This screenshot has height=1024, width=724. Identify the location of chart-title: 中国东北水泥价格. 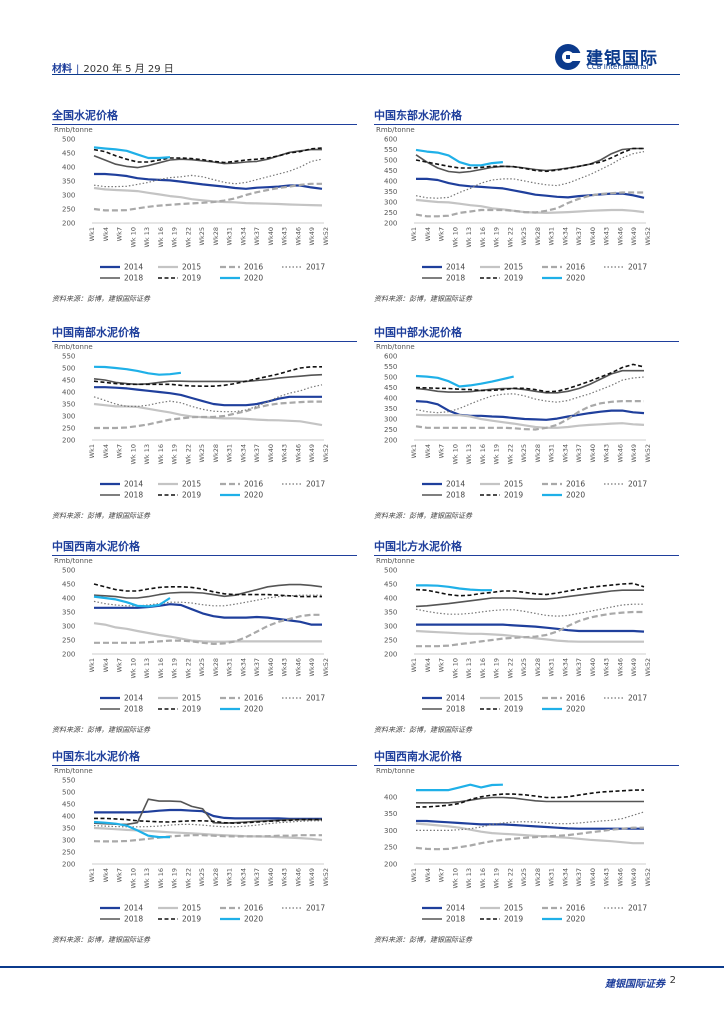
(96, 756).